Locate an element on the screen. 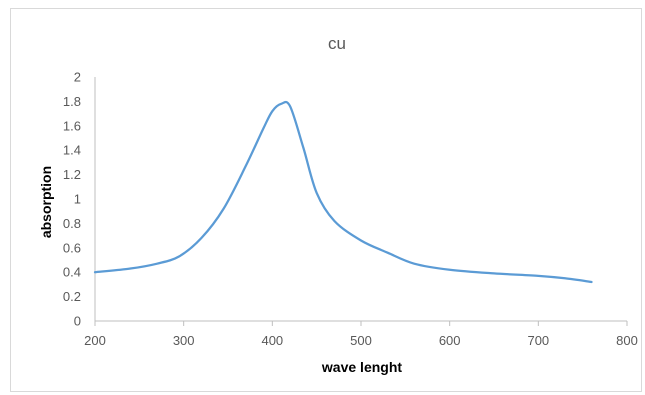 This screenshot has width=645, height=395. y-tick-label: 0.2 is located at coordinates (72, 296).